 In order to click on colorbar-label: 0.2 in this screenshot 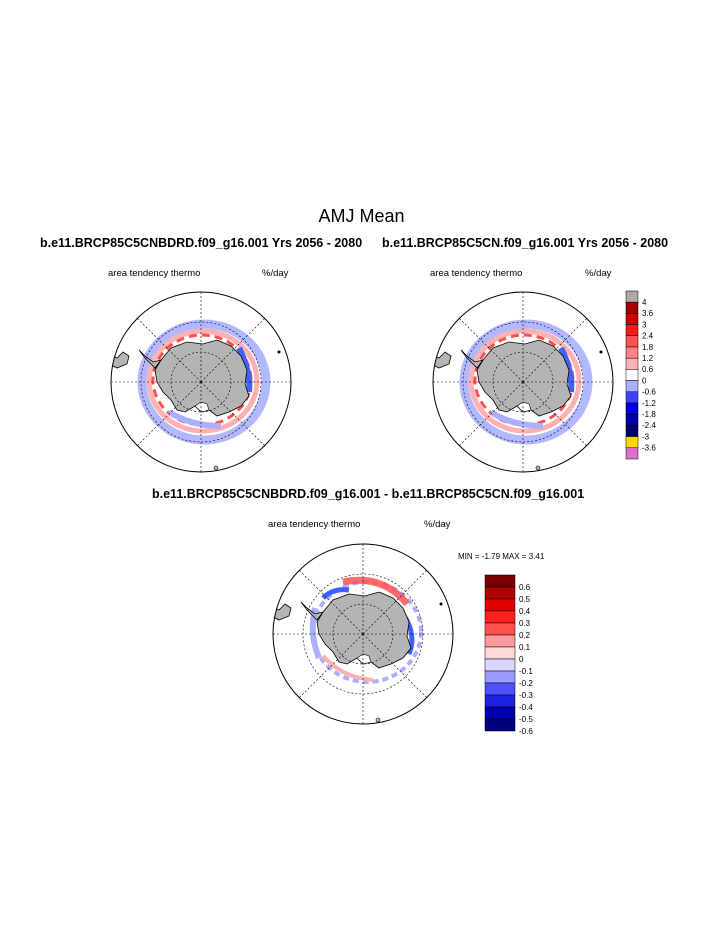, I will do `click(525, 635)`.